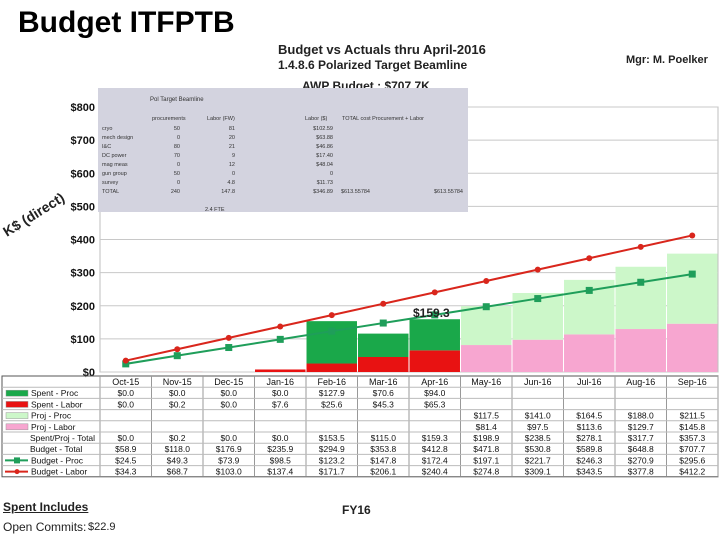 The width and height of the screenshot is (720, 540). I want to click on data-label: $115.0, so click(384, 438).